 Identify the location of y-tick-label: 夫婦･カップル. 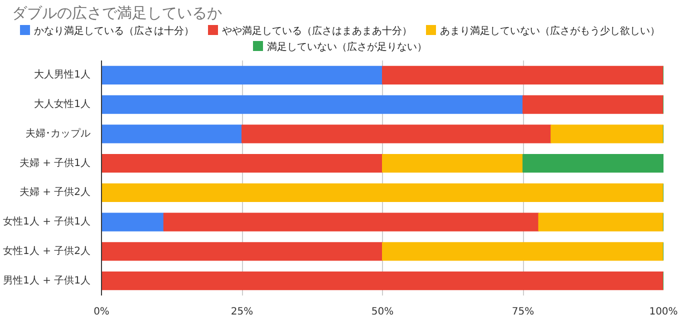
(58, 133).